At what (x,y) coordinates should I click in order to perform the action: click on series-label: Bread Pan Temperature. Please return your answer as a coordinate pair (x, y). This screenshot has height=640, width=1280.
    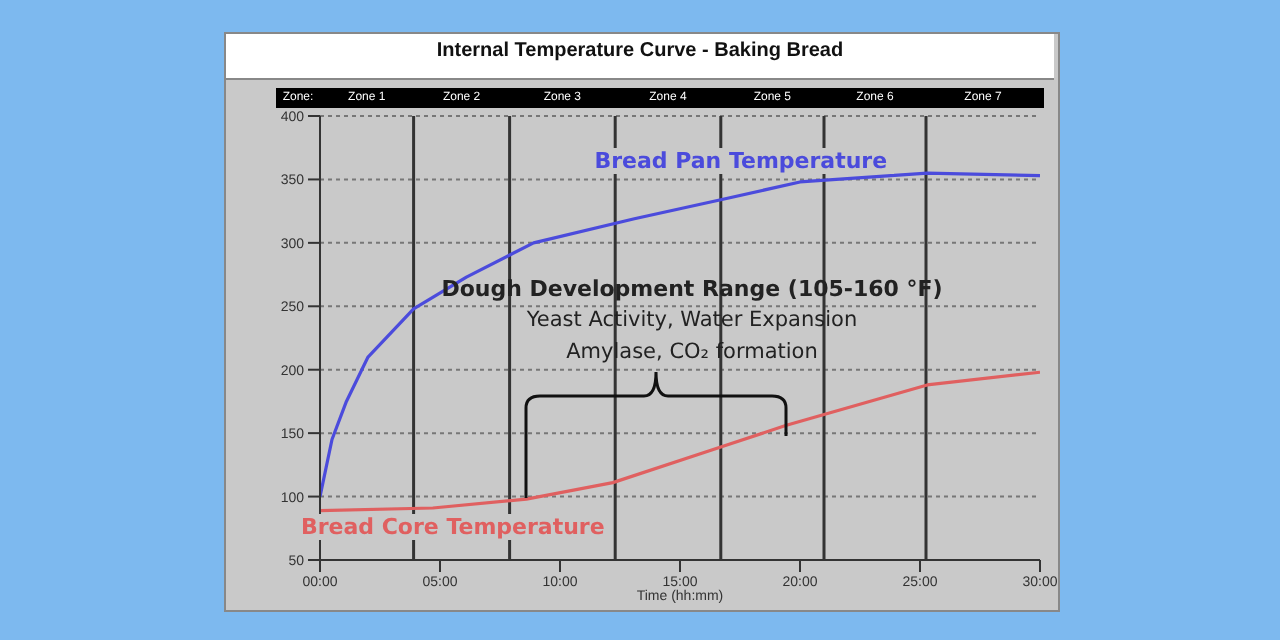
    Looking at the image, I should click on (741, 160).